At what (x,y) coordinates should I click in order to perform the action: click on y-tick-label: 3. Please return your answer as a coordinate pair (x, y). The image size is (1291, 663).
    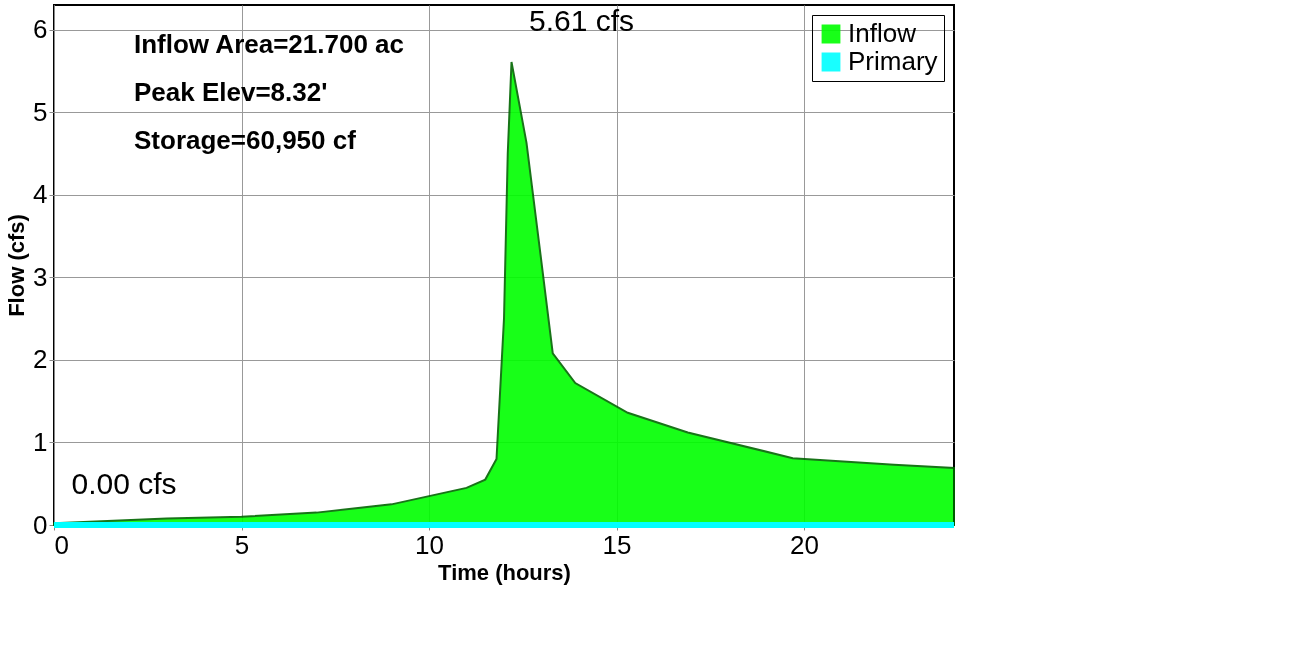
    Looking at the image, I should click on (40, 276).